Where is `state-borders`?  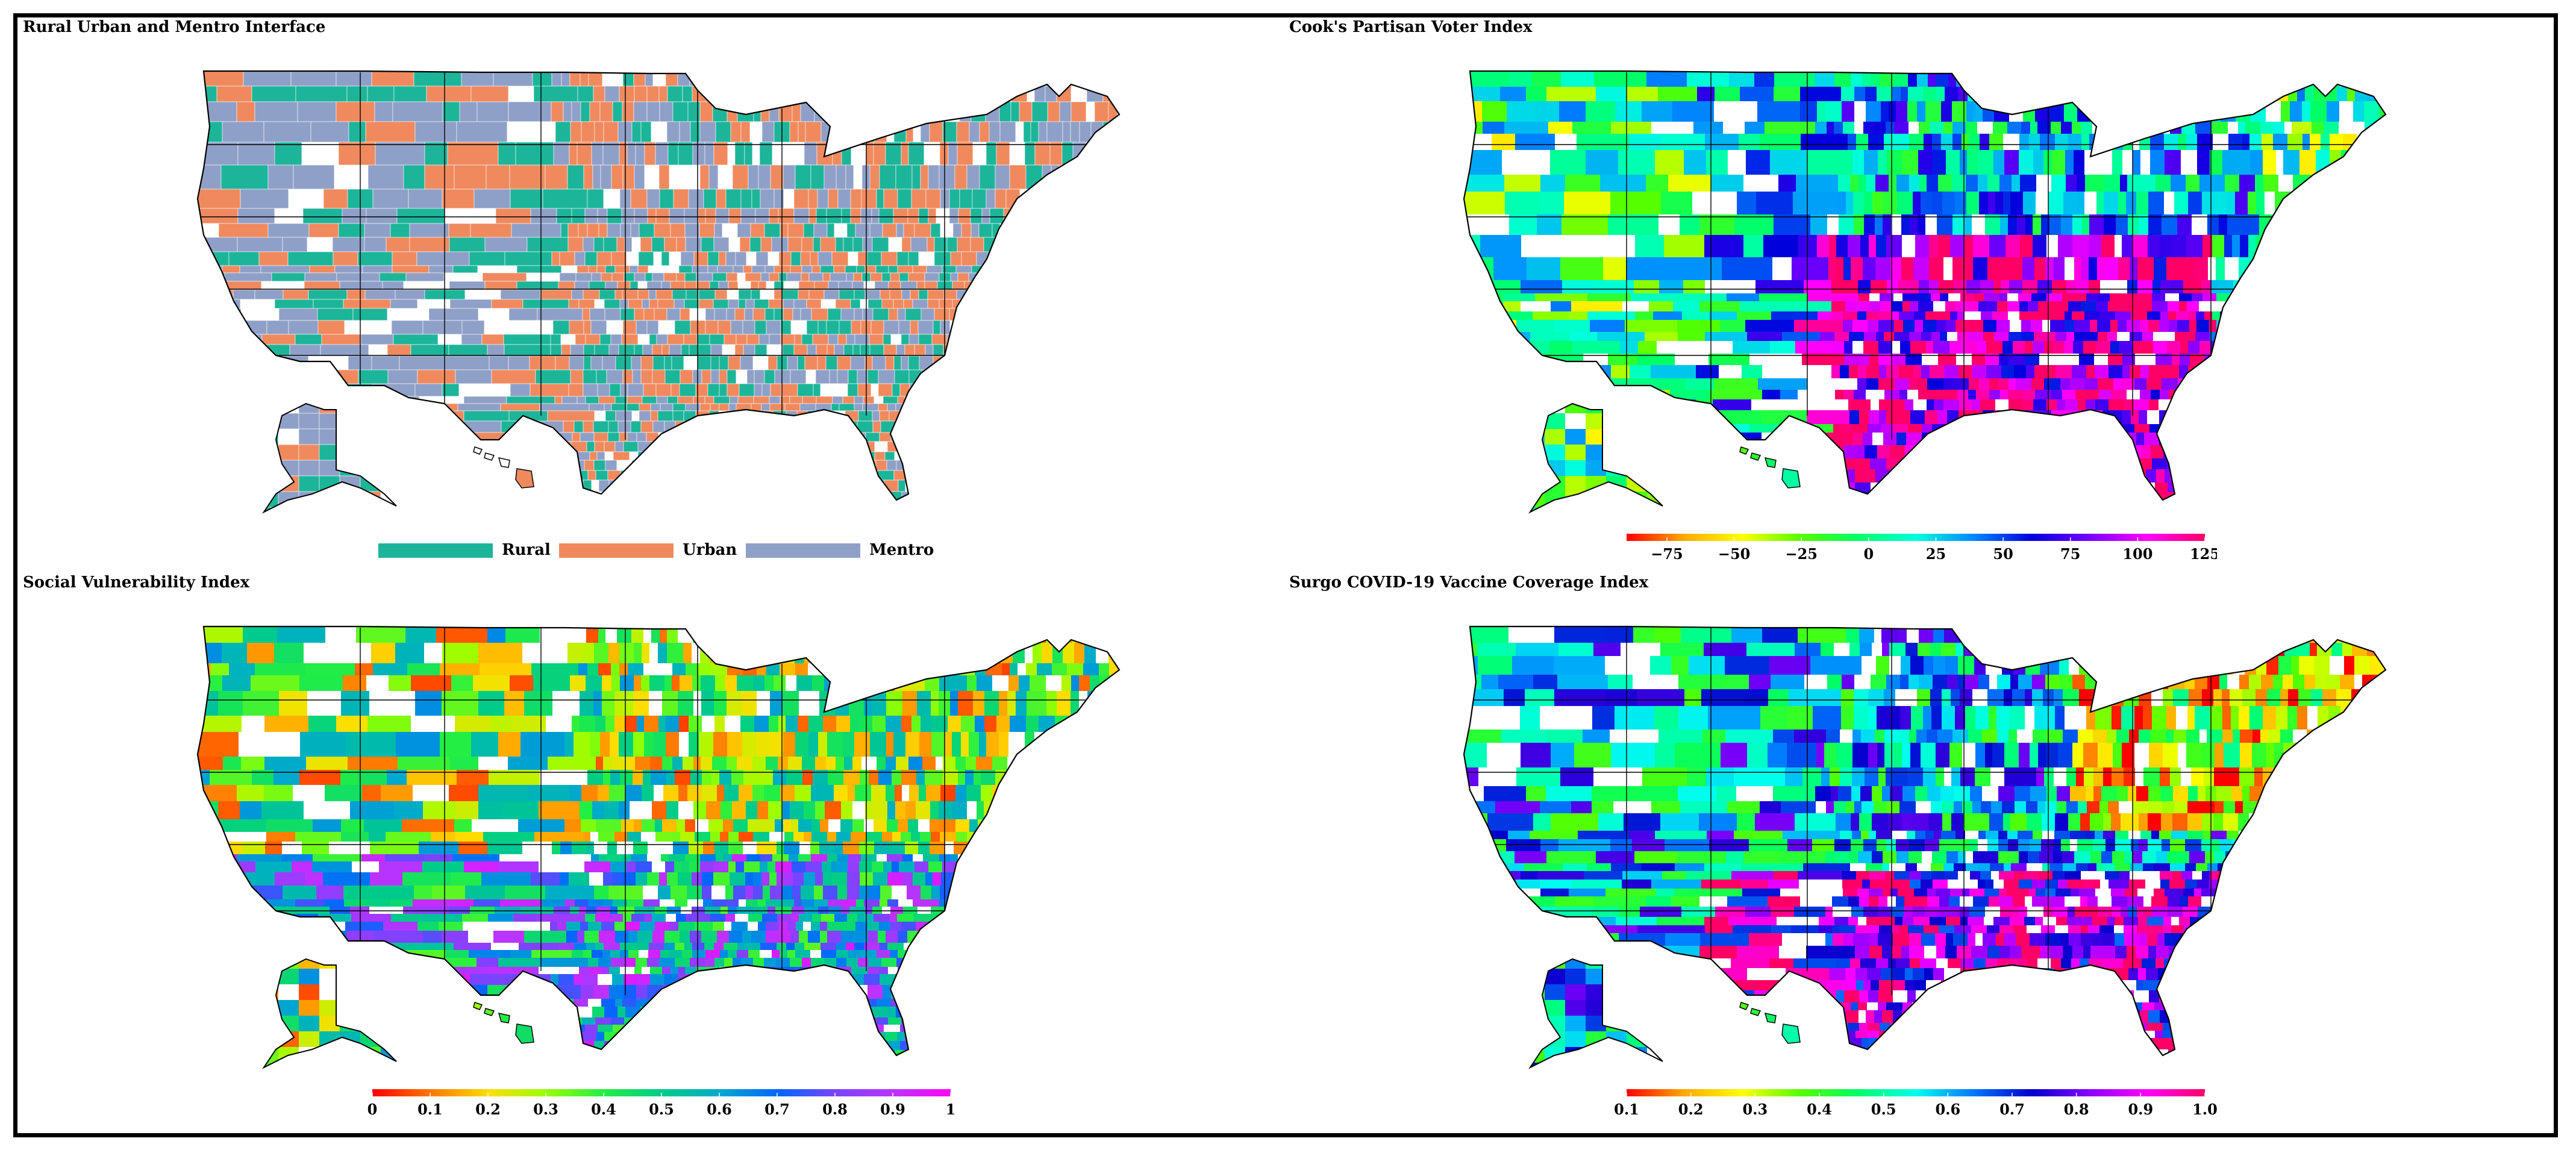
state-borders is located at coordinates (1925, 256).